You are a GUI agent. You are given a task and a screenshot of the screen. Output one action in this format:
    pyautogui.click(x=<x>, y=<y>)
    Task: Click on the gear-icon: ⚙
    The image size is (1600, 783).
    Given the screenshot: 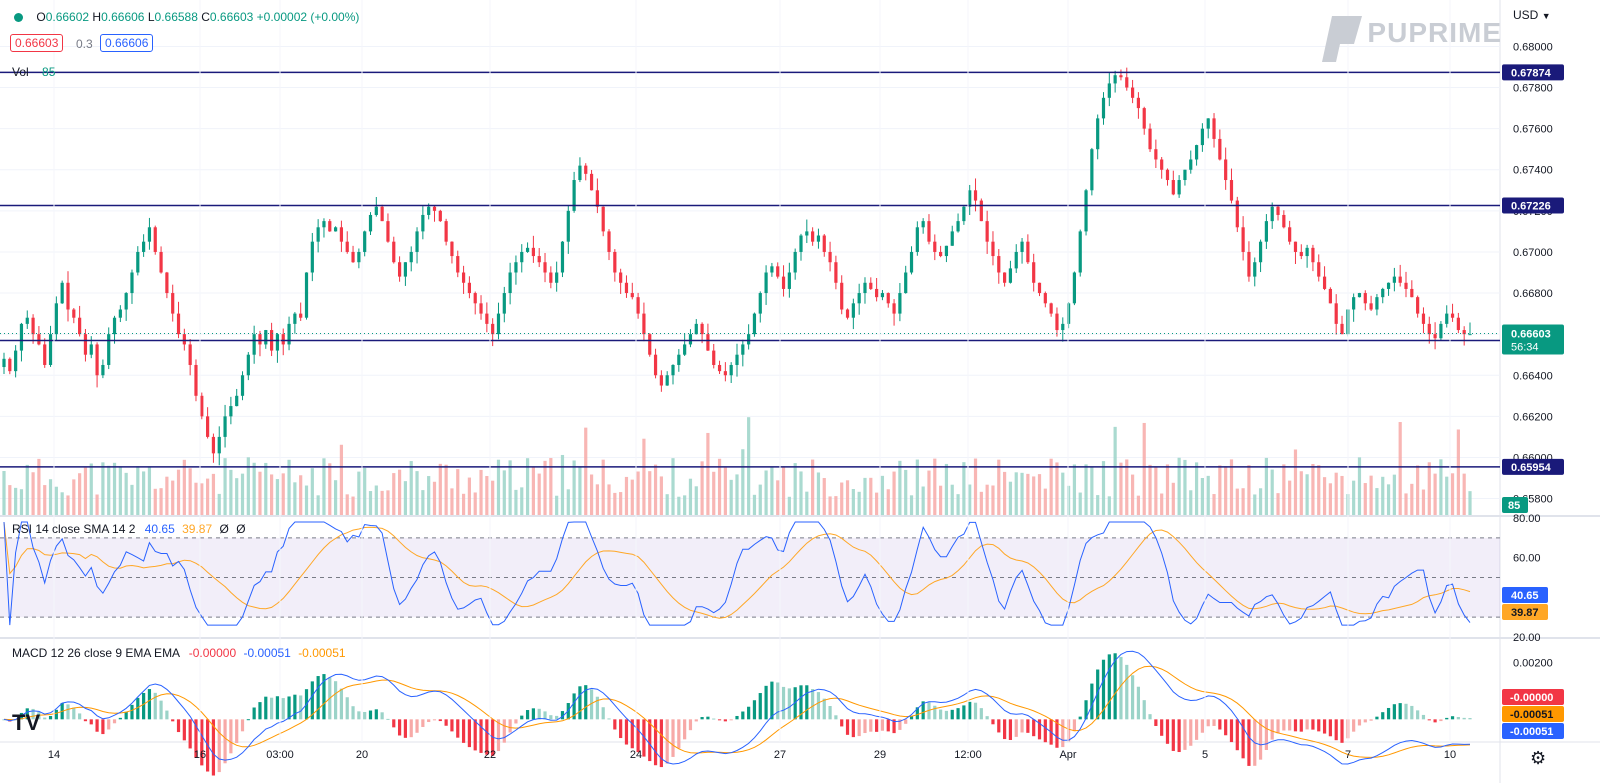 What is the action you would take?
    pyautogui.click(x=1538, y=758)
    